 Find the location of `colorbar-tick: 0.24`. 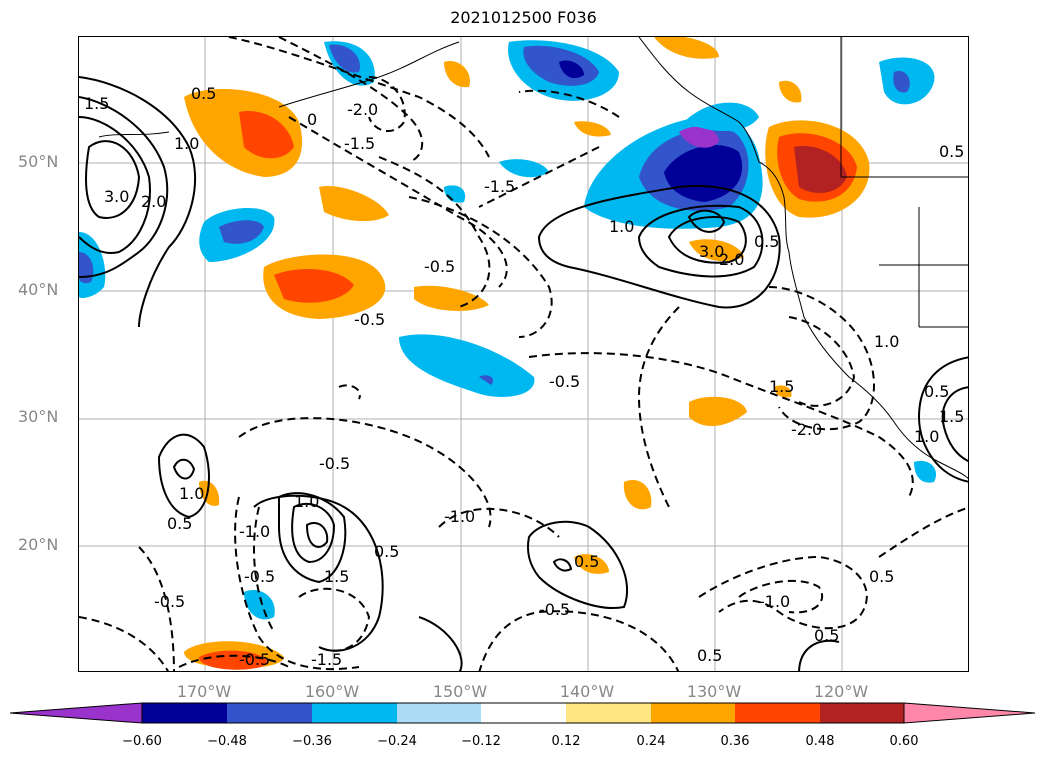

colorbar-tick: 0.24 is located at coordinates (651, 741).